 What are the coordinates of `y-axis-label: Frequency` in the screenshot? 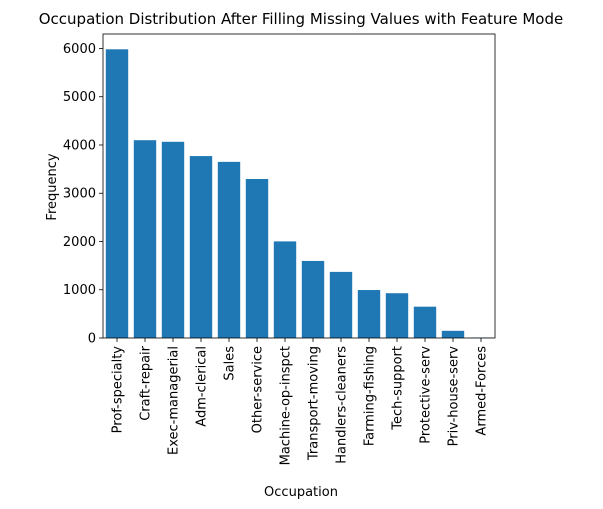 It's located at (52, 186).